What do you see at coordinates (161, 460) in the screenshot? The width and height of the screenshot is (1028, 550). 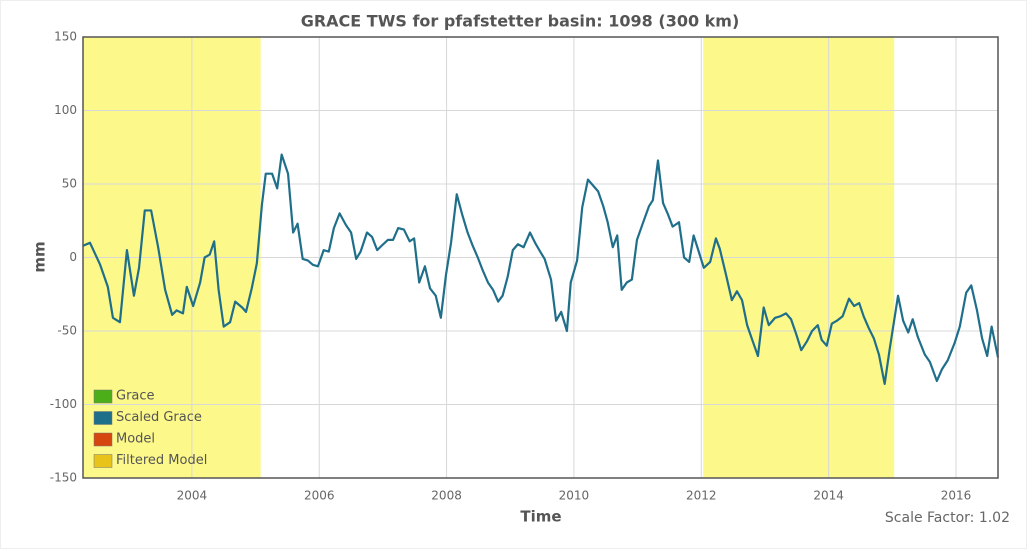 I see `legend-label: Filtered Model` at bounding box center [161, 460].